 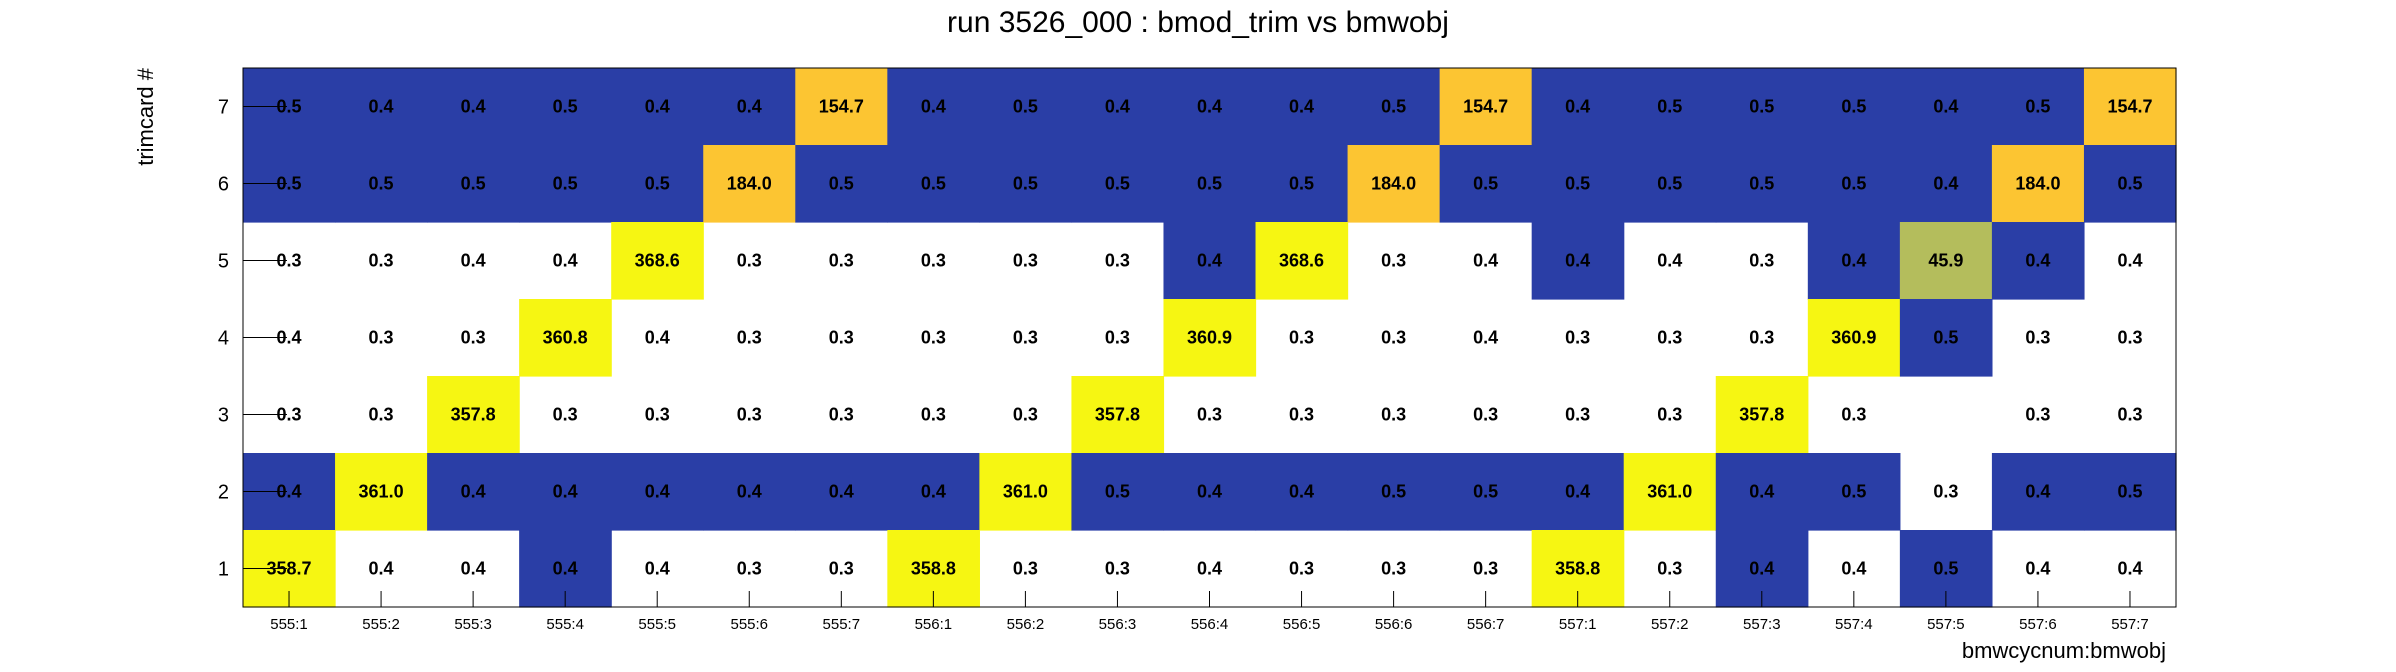 I want to click on x-tick-label: 555:3, so click(x=473, y=624).